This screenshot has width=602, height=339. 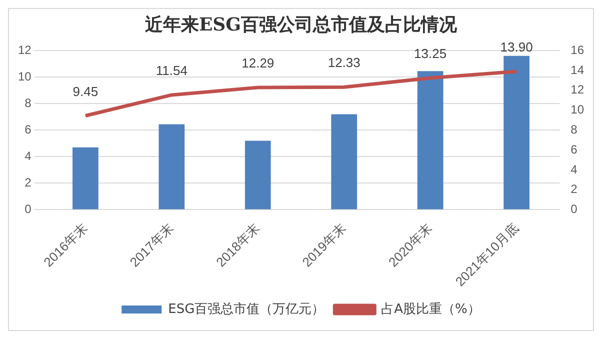 I want to click on data-label: 9.45, so click(x=85, y=91).